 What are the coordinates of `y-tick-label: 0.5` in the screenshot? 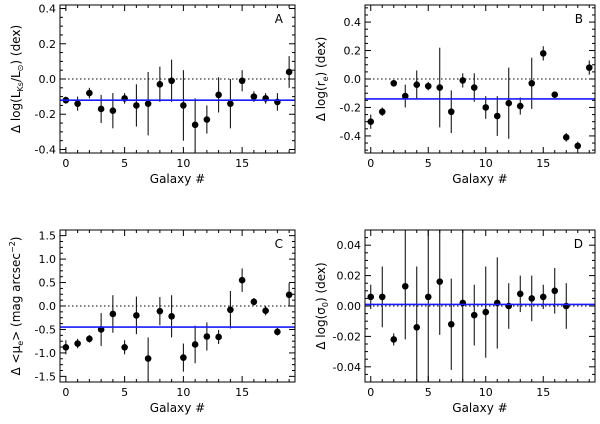 It's located at (48, 283).